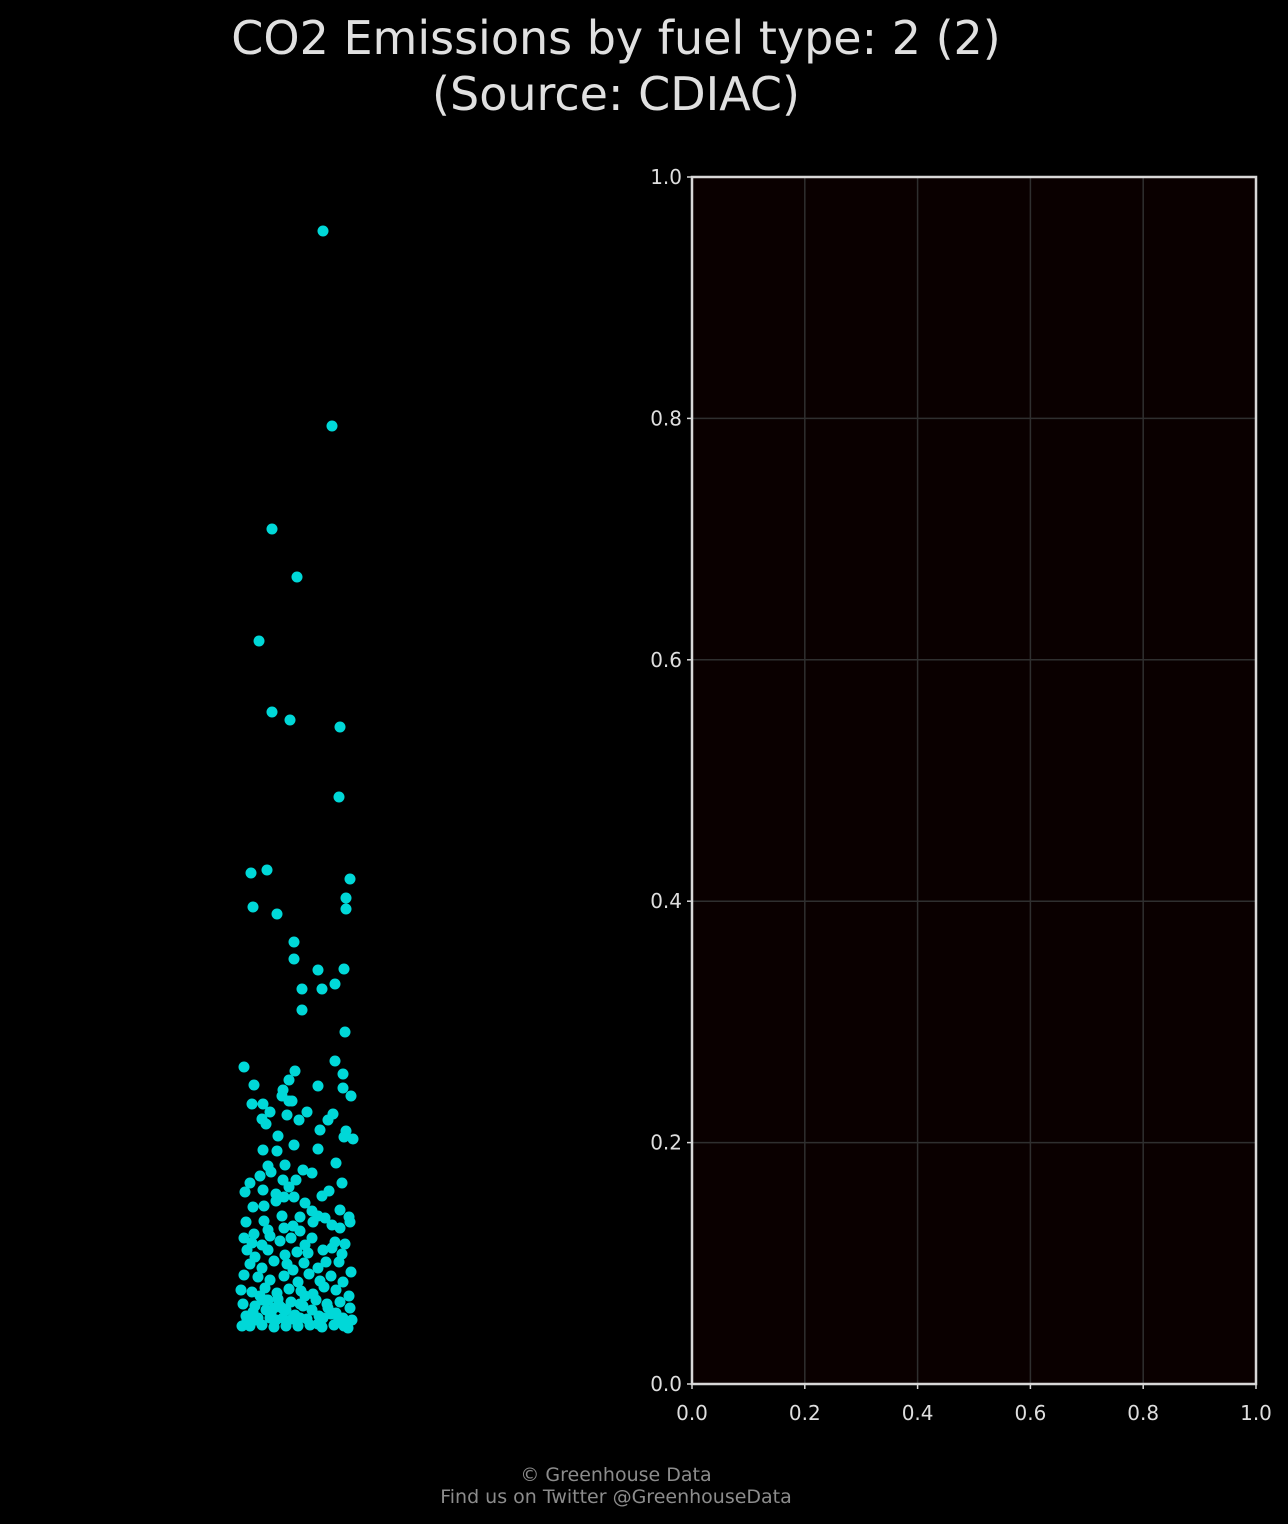 The width and height of the screenshot is (1288, 1524). I want to click on y-tick-label: 0.6, so click(666, 660).